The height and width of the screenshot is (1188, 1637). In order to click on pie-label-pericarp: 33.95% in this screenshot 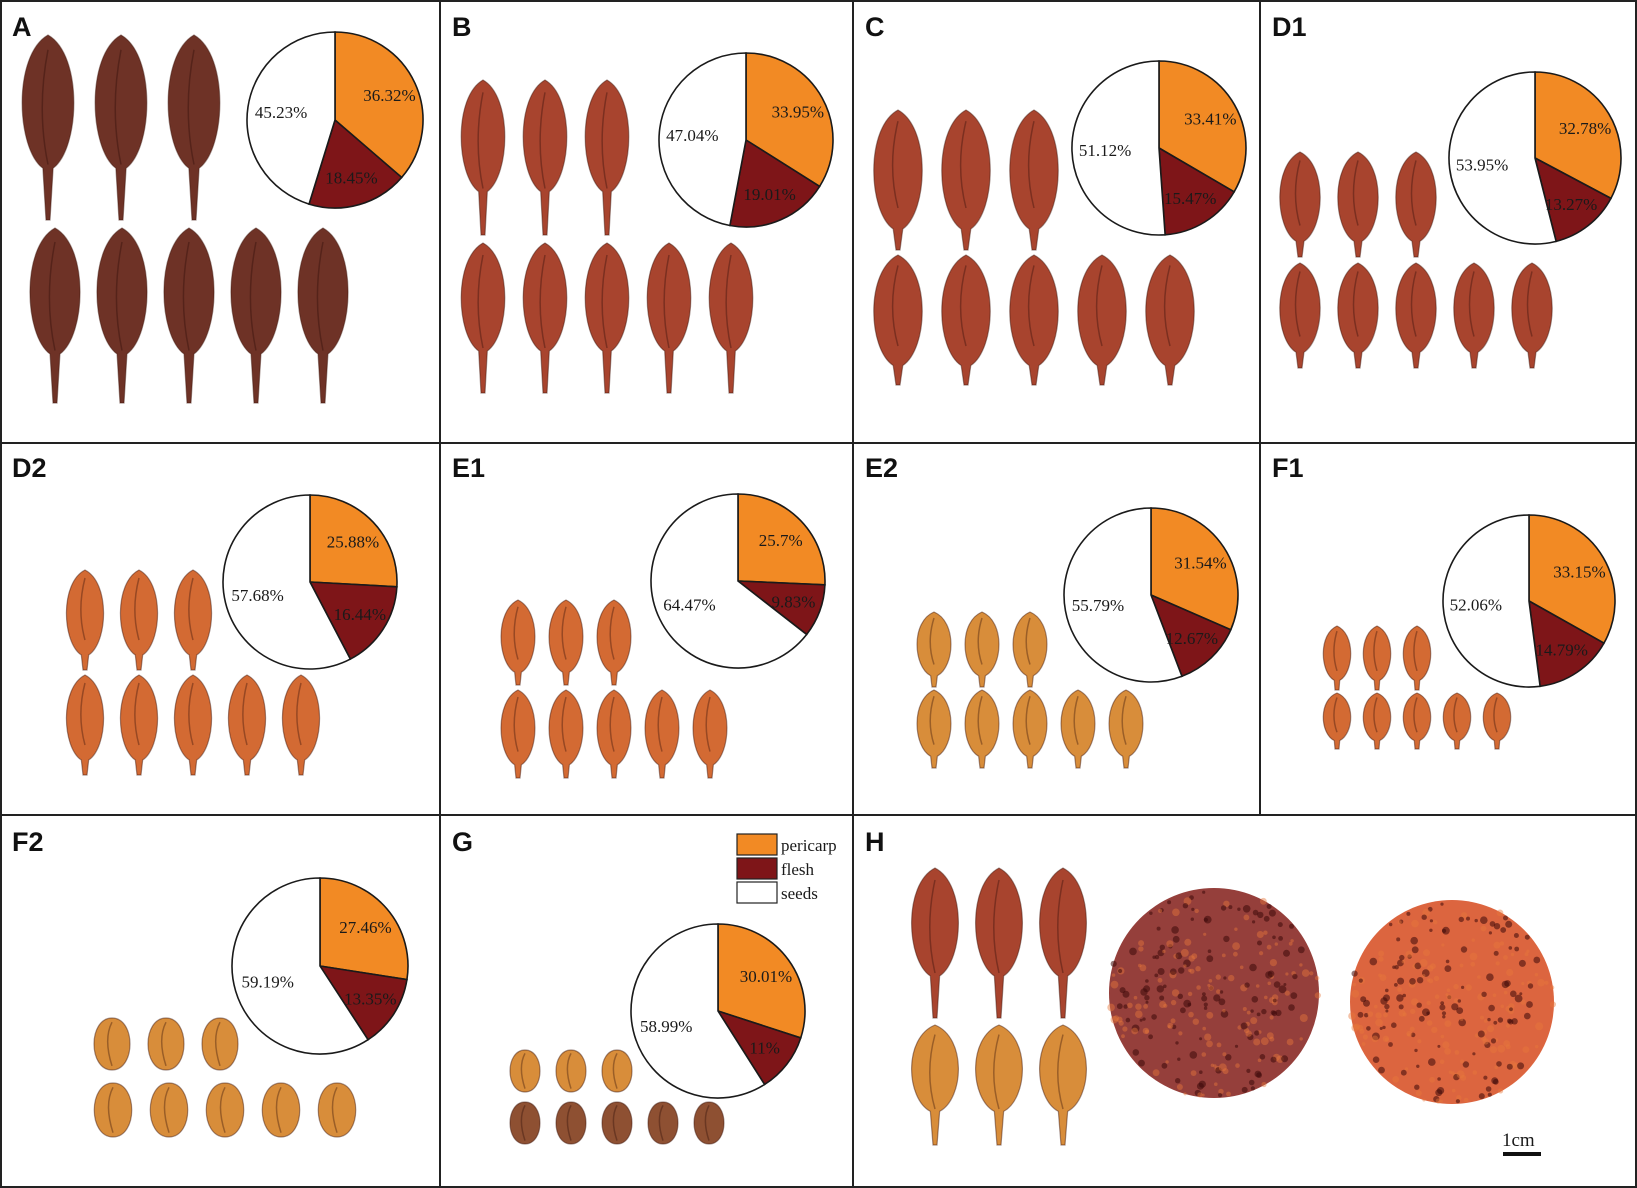, I will do `click(798, 111)`.